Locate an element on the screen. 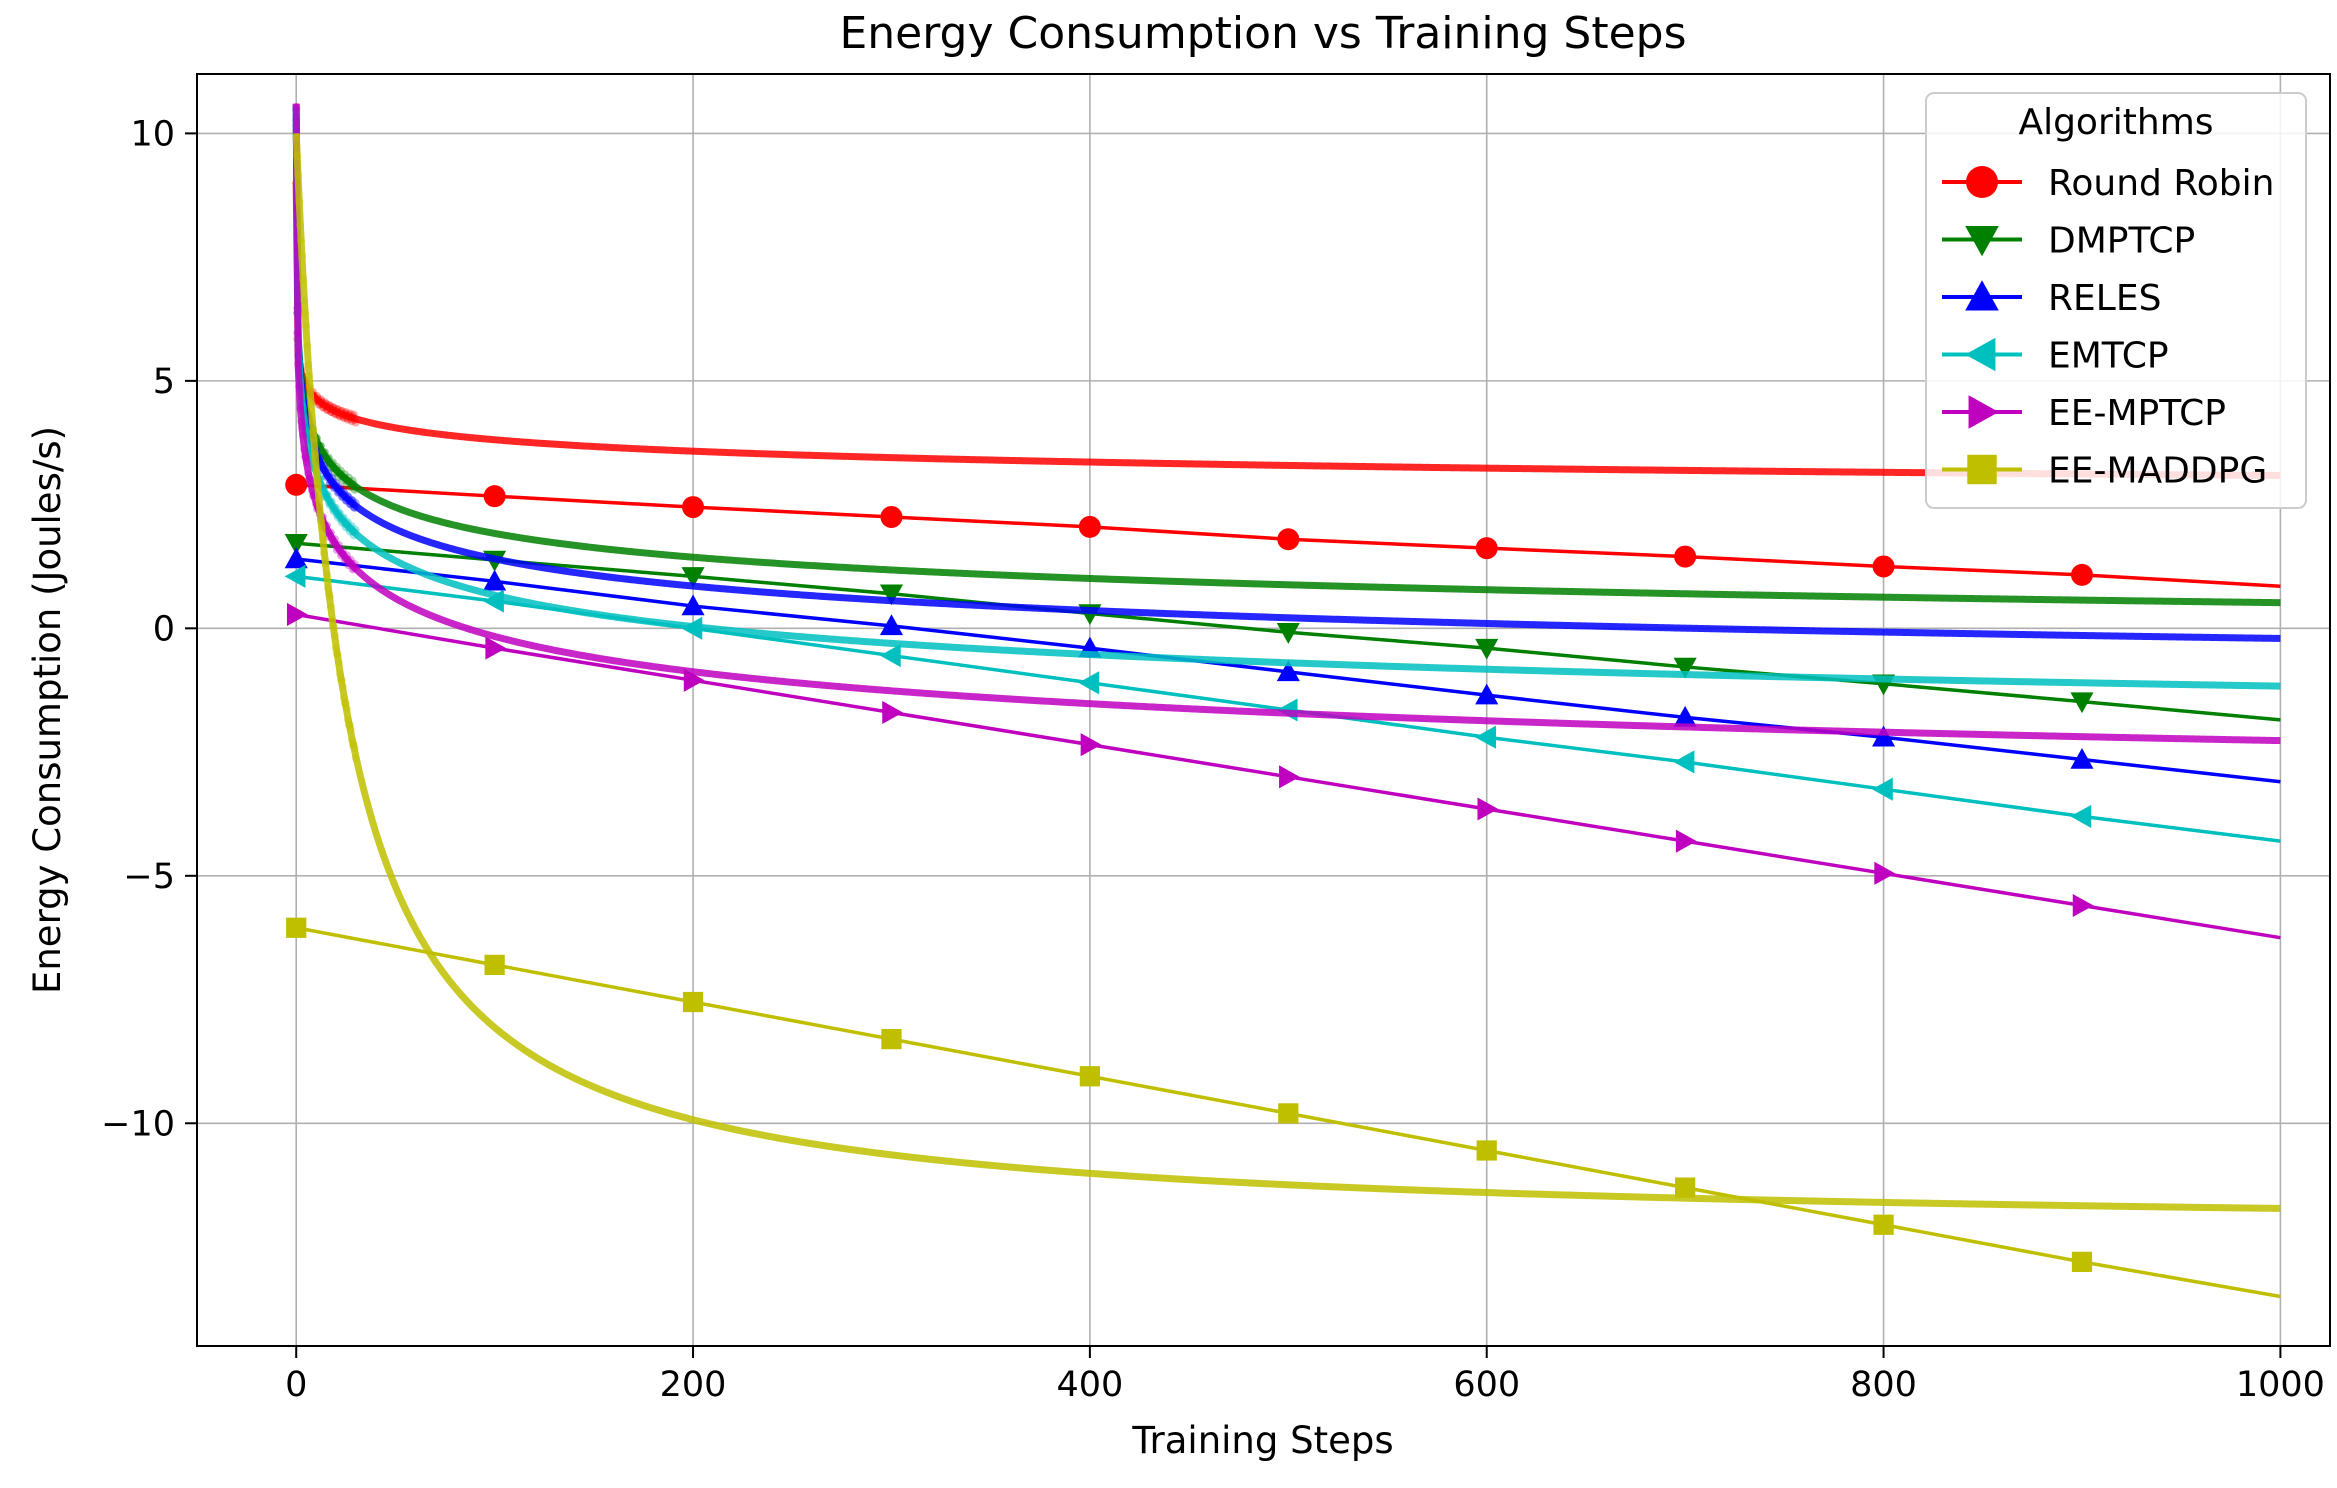 The image size is (2337, 1488). y-tick-label: 5 is located at coordinates (164, 382).